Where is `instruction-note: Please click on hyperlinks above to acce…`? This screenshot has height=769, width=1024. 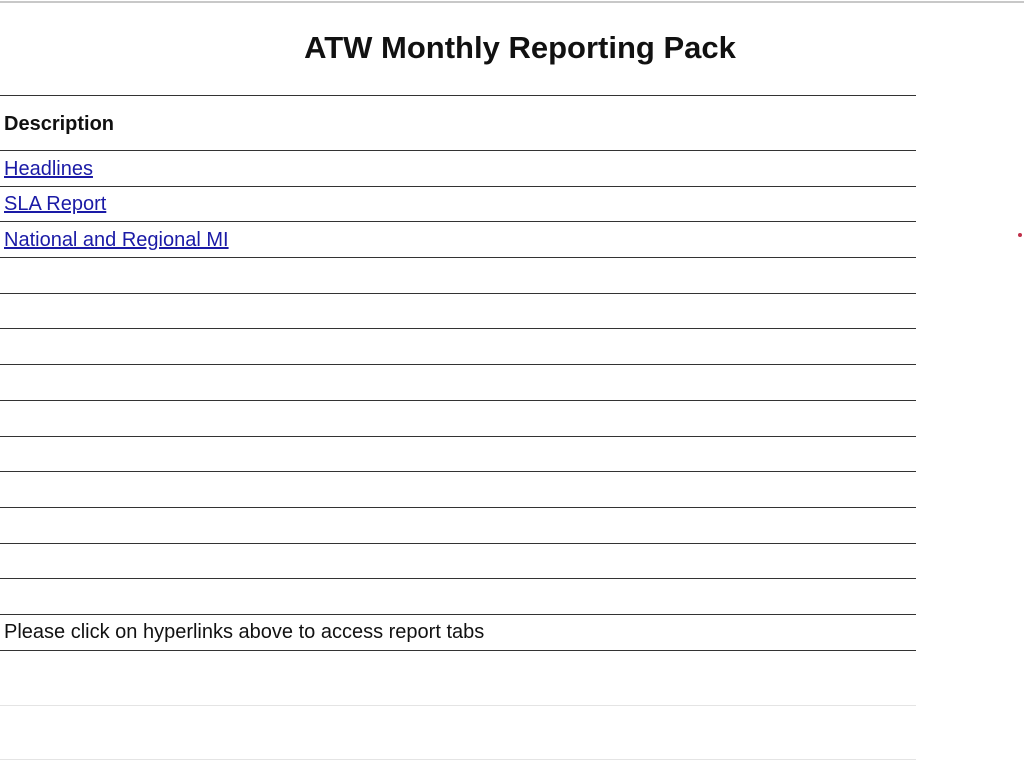
instruction-note: Please click on hyperlinks above to acce… is located at coordinates (244, 632).